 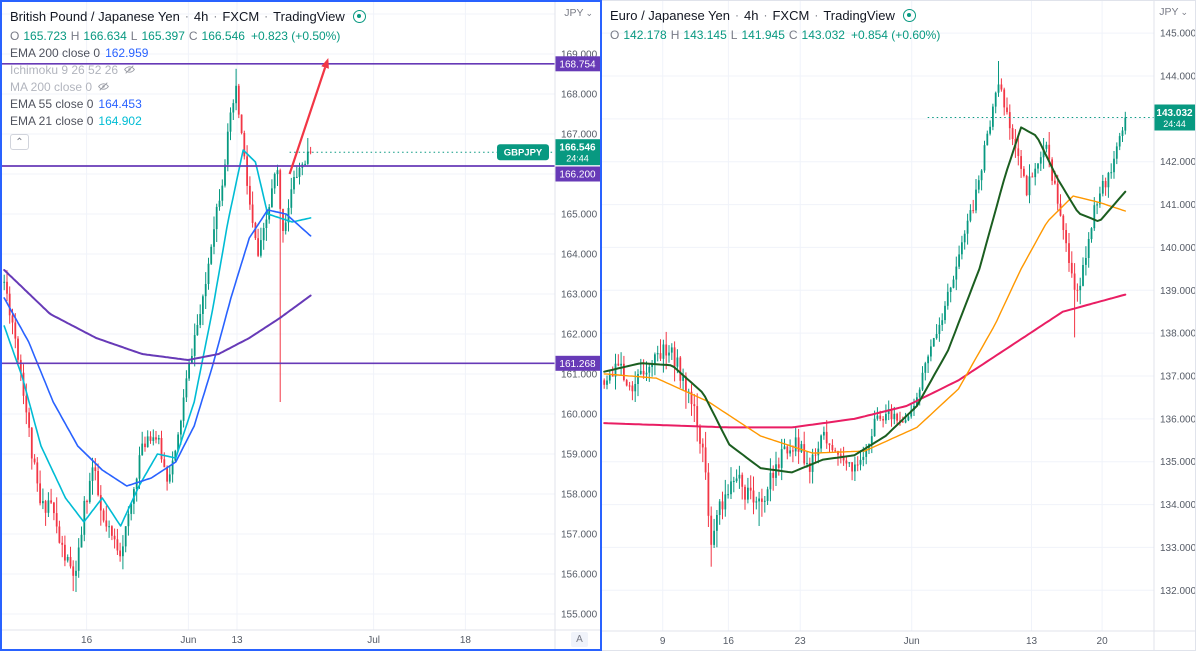 I want to click on svg-text: 166.200, so click(x=577, y=175).